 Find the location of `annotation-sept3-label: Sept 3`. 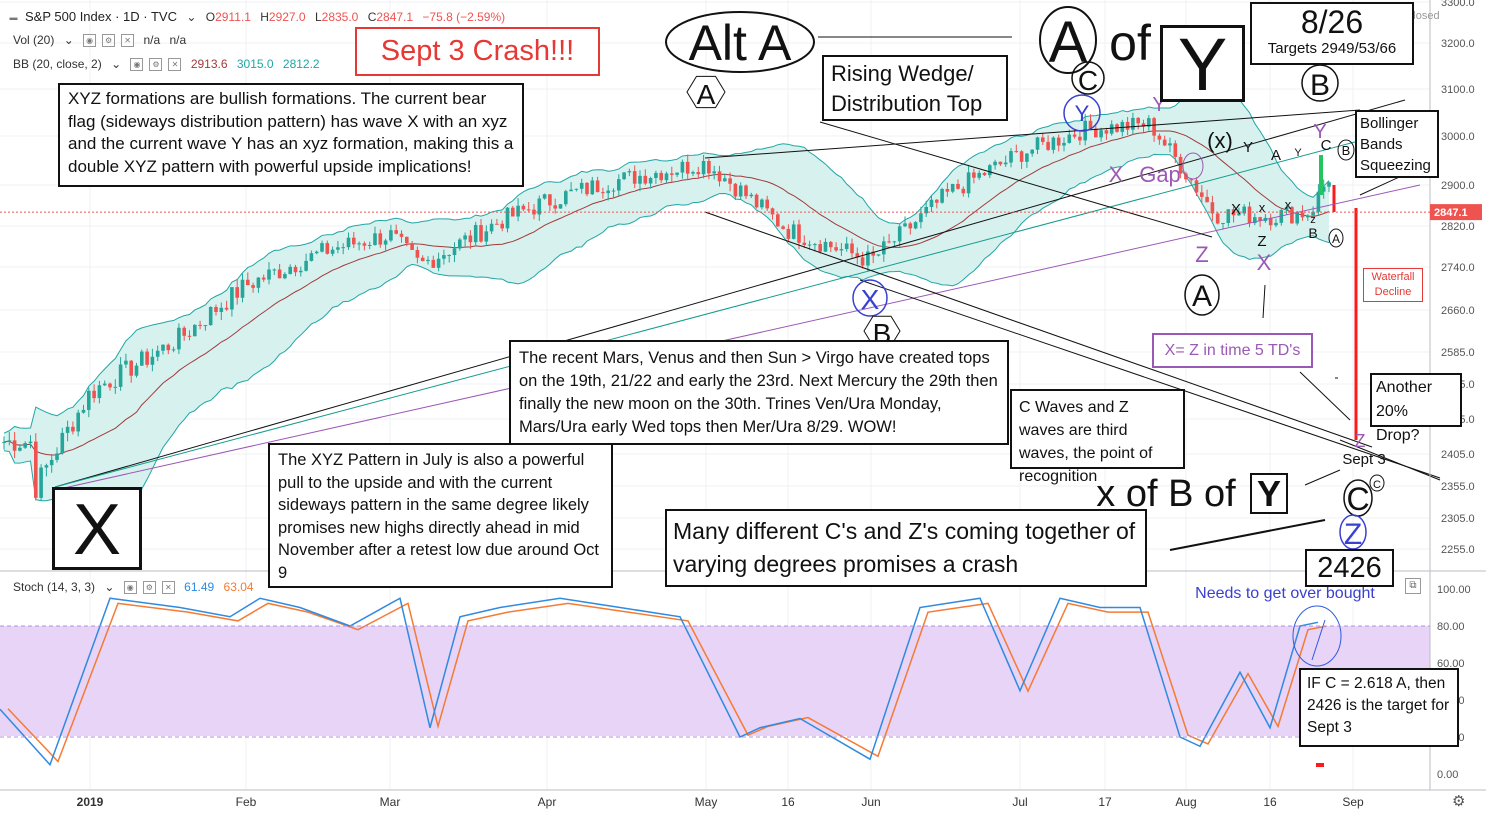

annotation-sept3-label: Sept 3 is located at coordinates (1363, 459).